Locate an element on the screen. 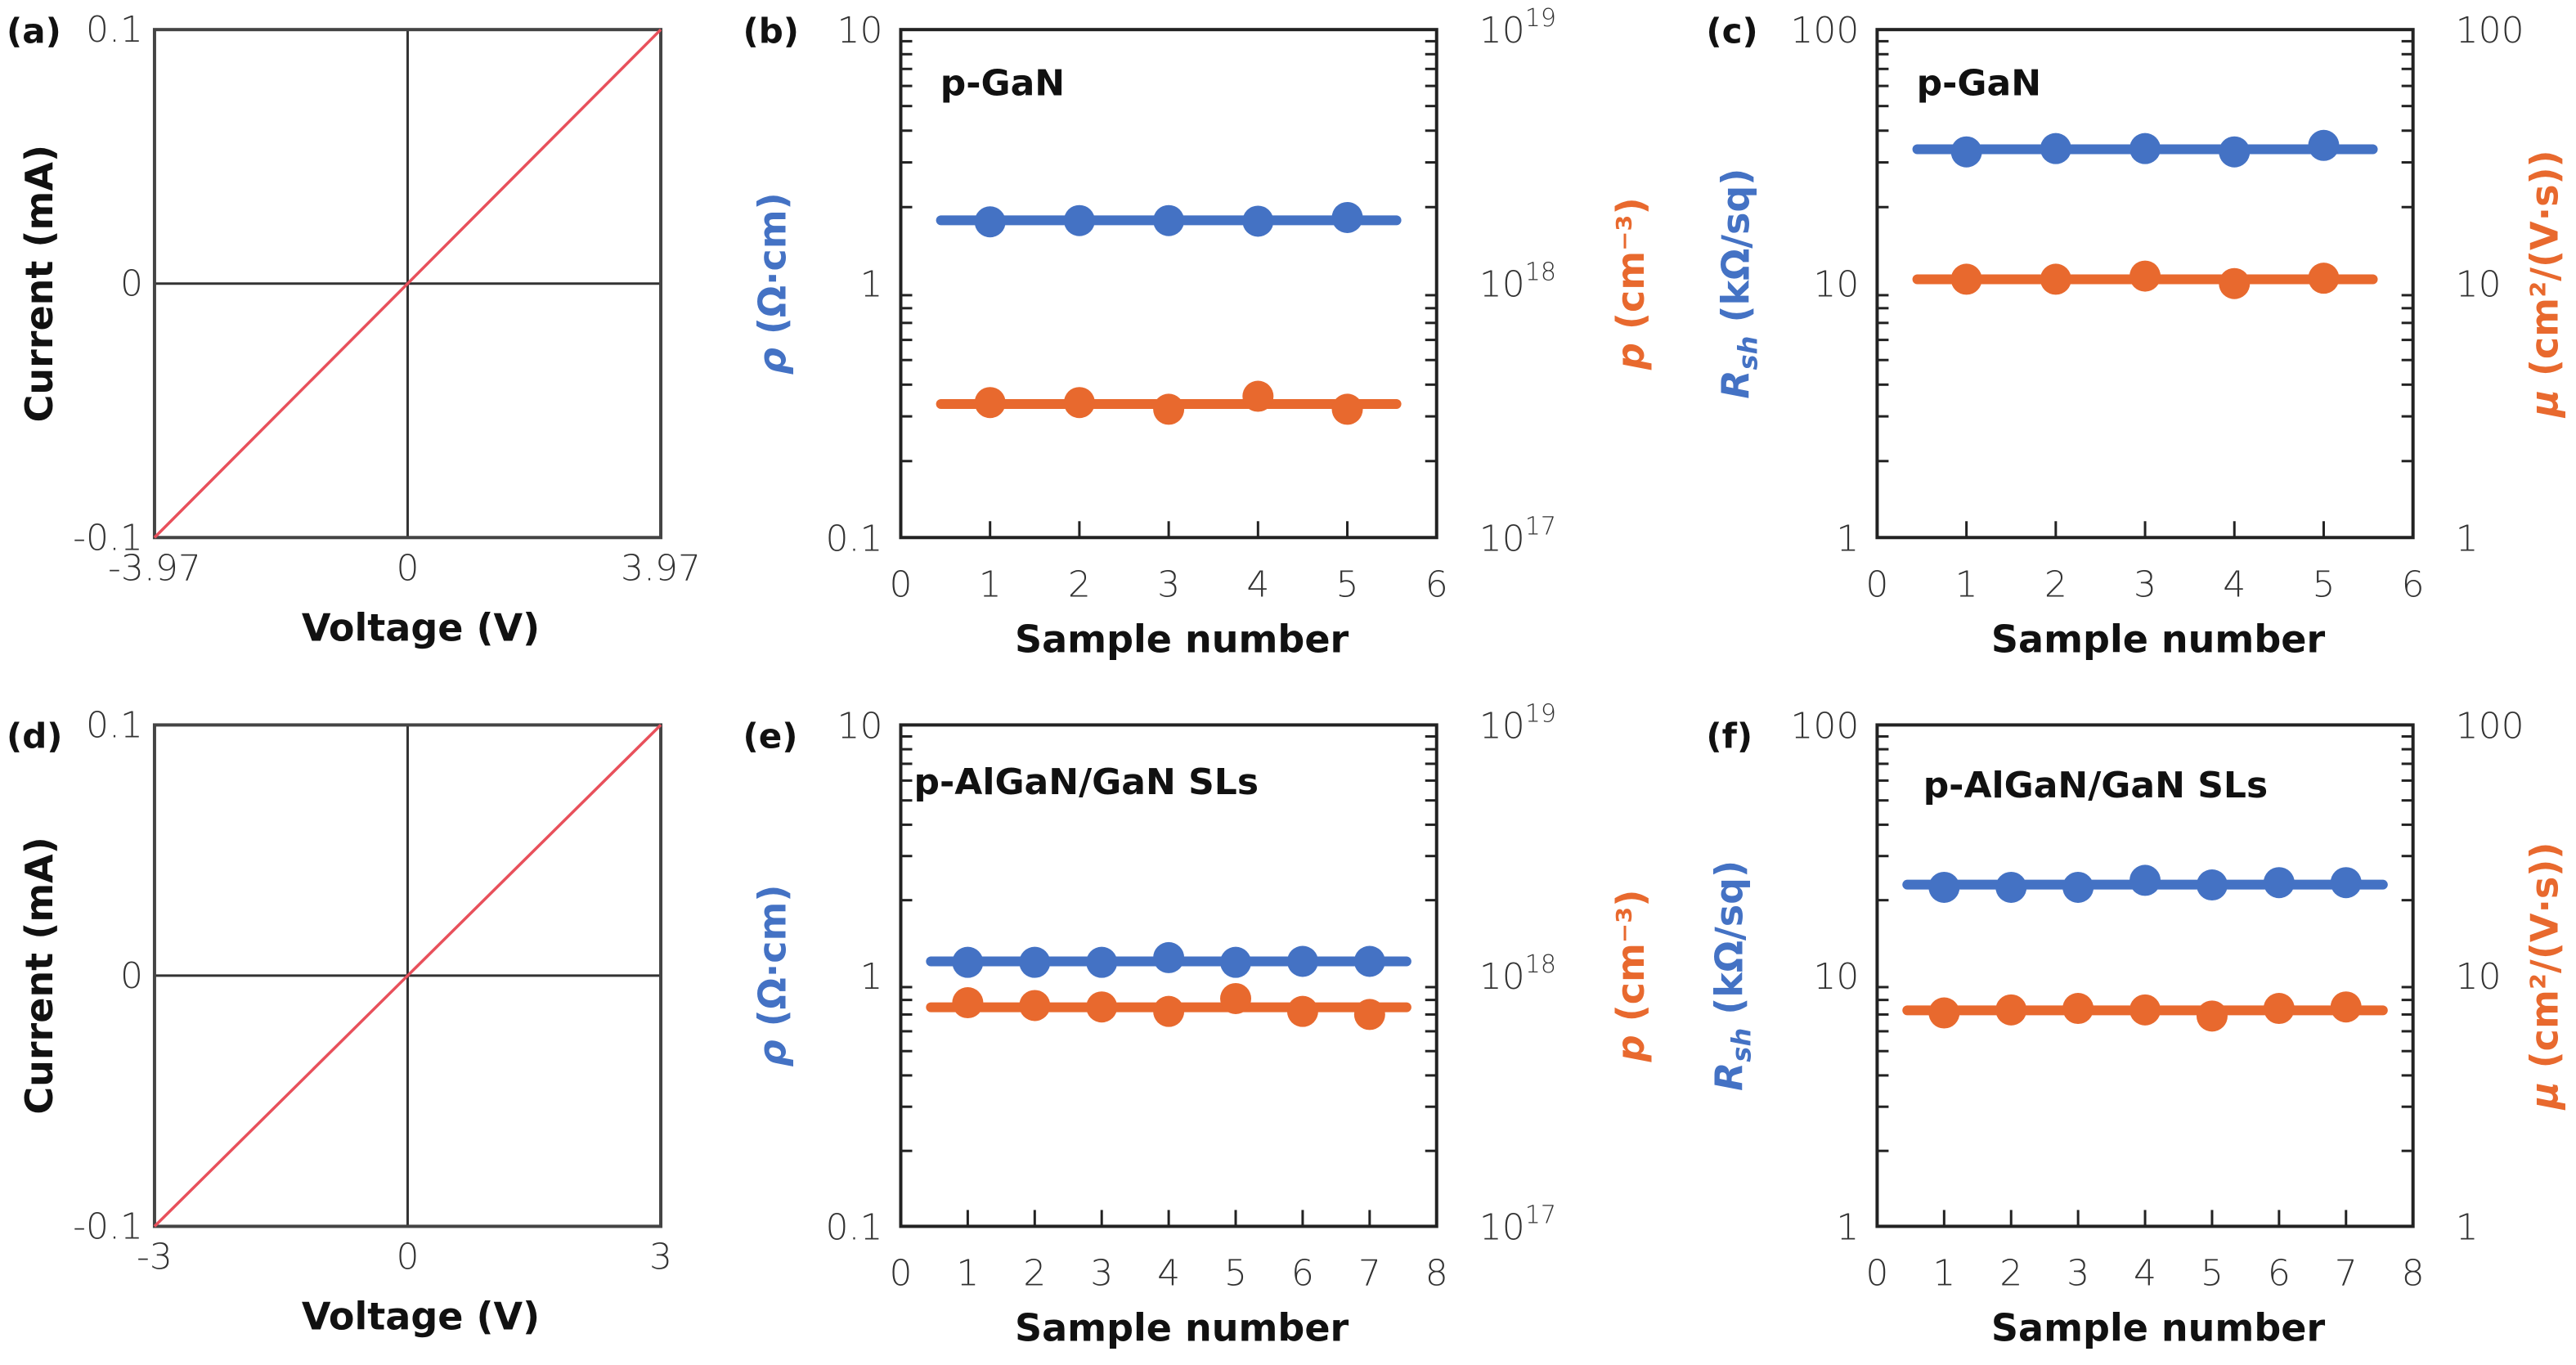 The width and height of the screenshot is (2576, 1365). panel-d: (d) 0.1 0 -0.1-3 0 3 Voltage (V) Current (mA) is located at coordinates (339, 1021).